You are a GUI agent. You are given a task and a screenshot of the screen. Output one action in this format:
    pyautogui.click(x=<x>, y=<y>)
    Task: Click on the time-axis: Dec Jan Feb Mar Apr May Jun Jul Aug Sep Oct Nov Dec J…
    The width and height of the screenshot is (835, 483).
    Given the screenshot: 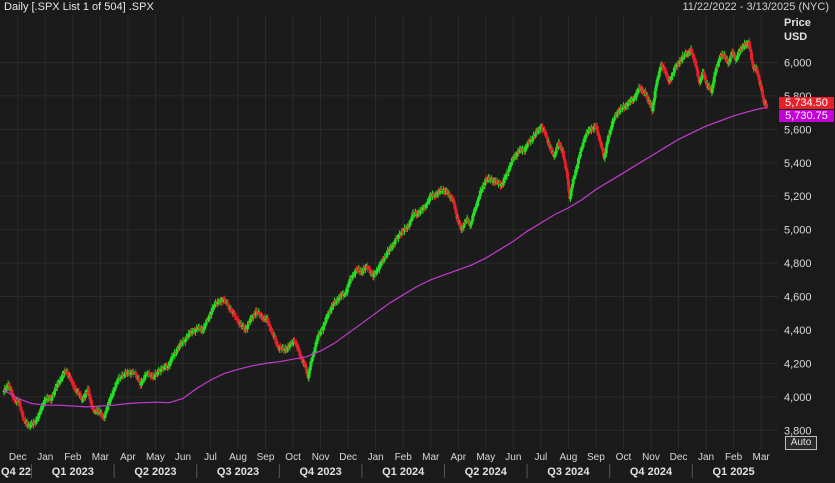 What is the action you would take?
    pyautogui.click(x=389, y=463)
    